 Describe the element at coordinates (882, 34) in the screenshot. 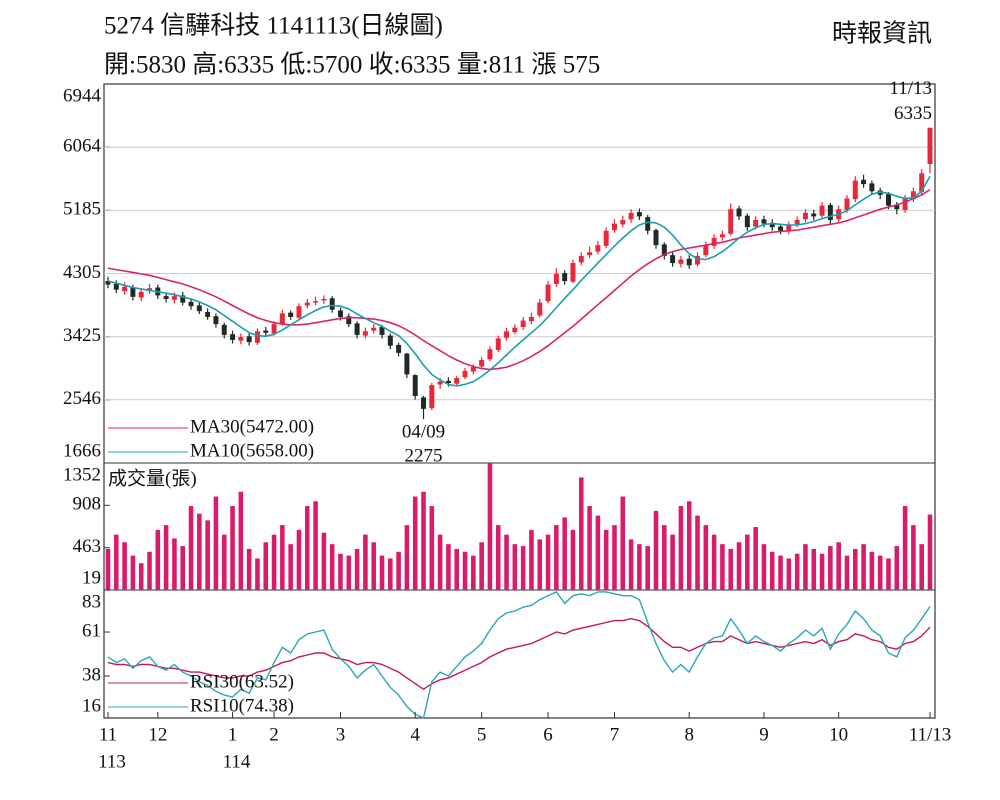

I see `source: 時報資訊` at that location.